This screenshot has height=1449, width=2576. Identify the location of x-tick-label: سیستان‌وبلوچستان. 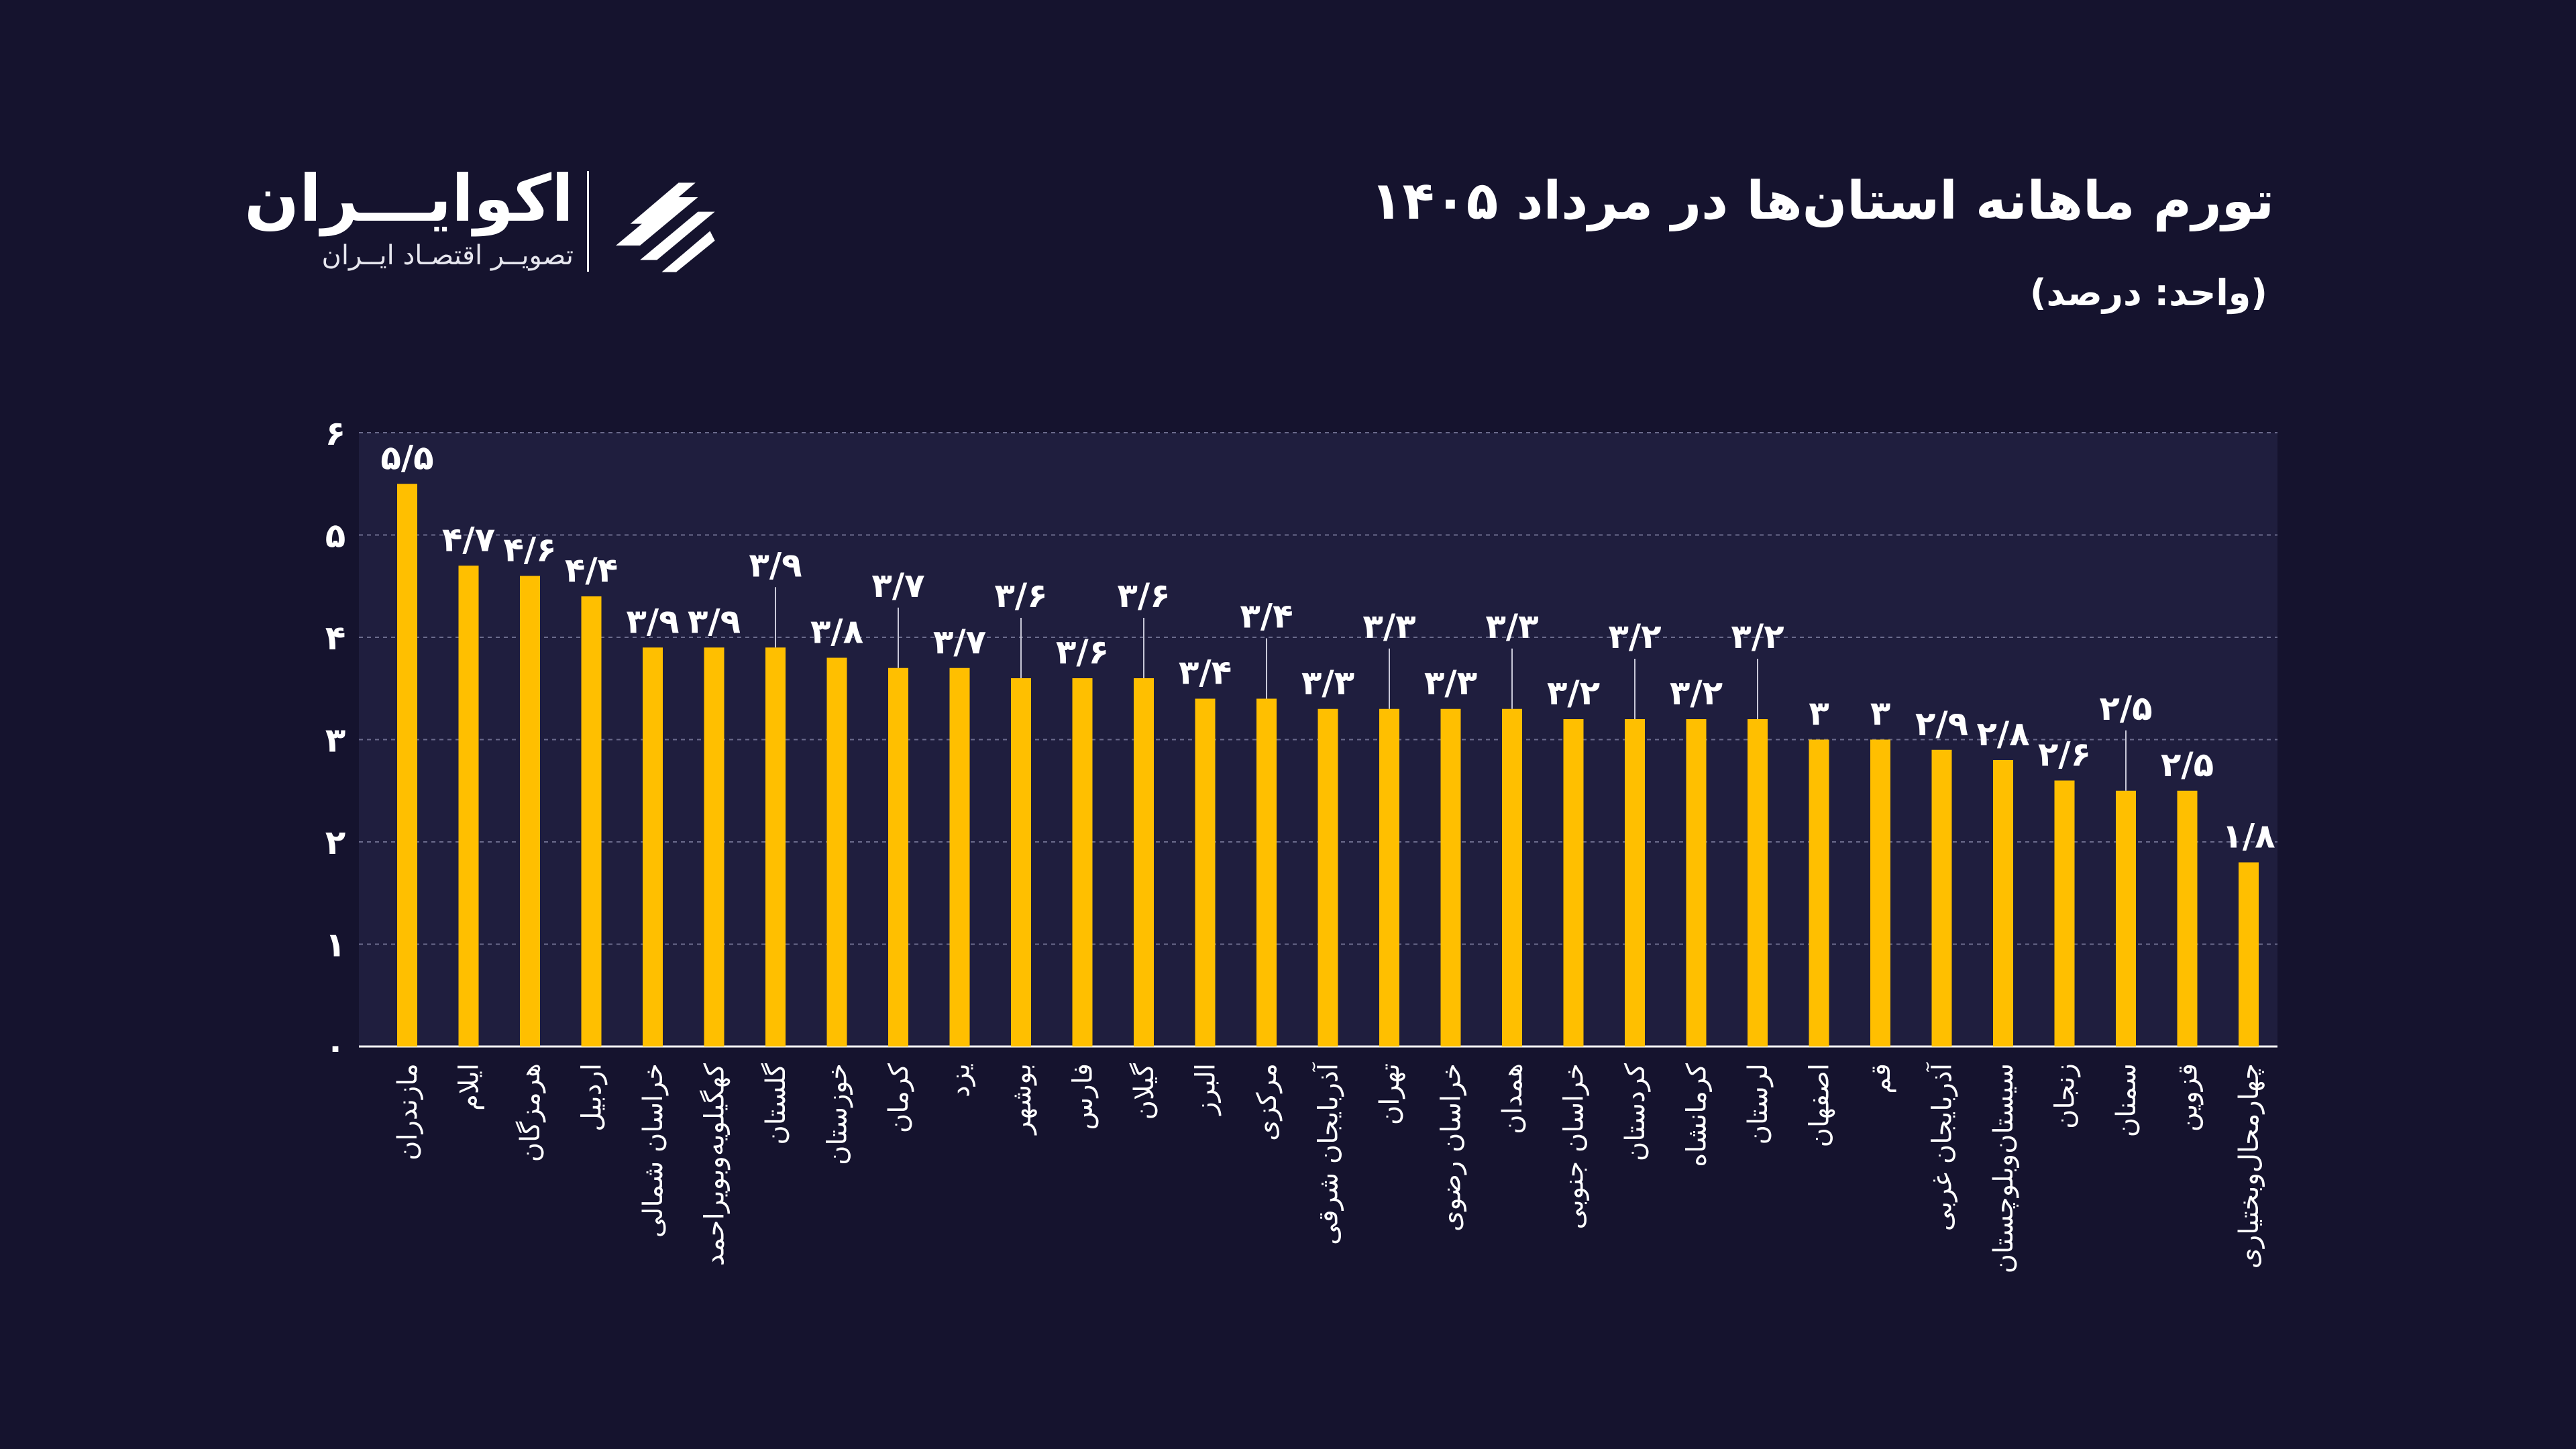
(2003, 1168).